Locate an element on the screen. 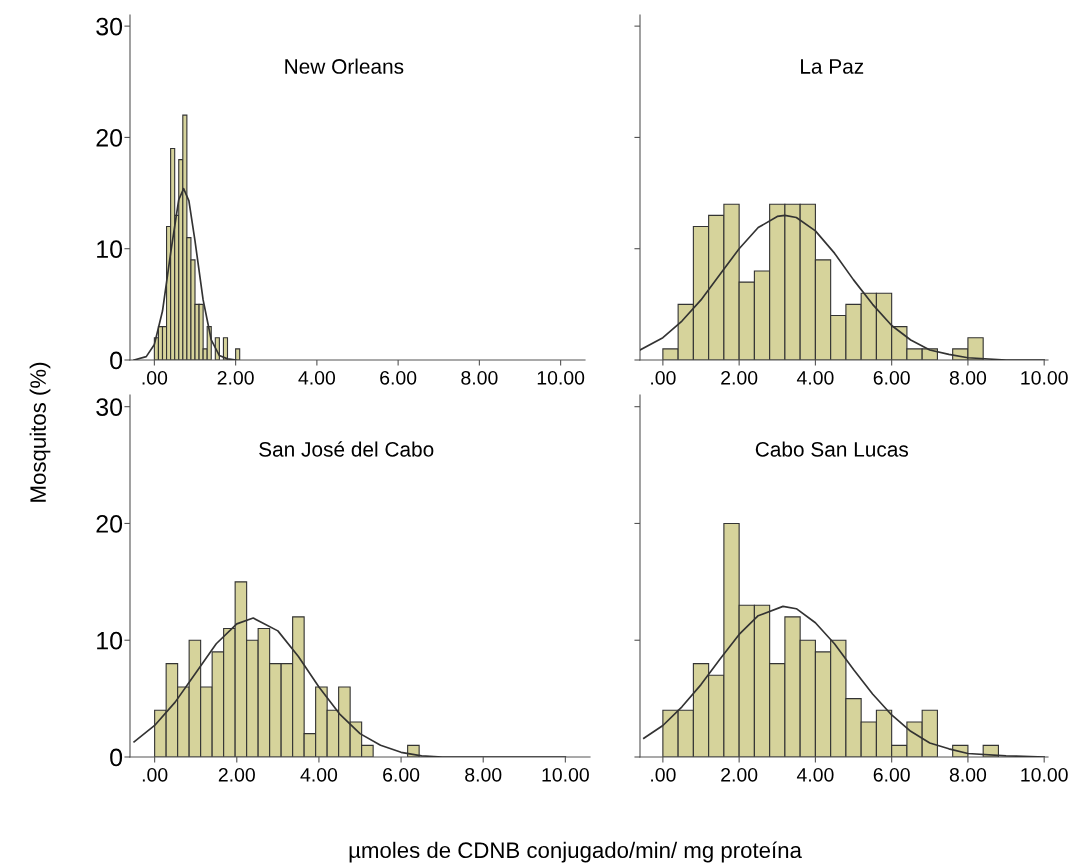 The height and width of the screenshot is (865, 1074). x-axis-title: µmoles de CDNB conjugado/min/ mg proteína is located at coordinates (575, 852).